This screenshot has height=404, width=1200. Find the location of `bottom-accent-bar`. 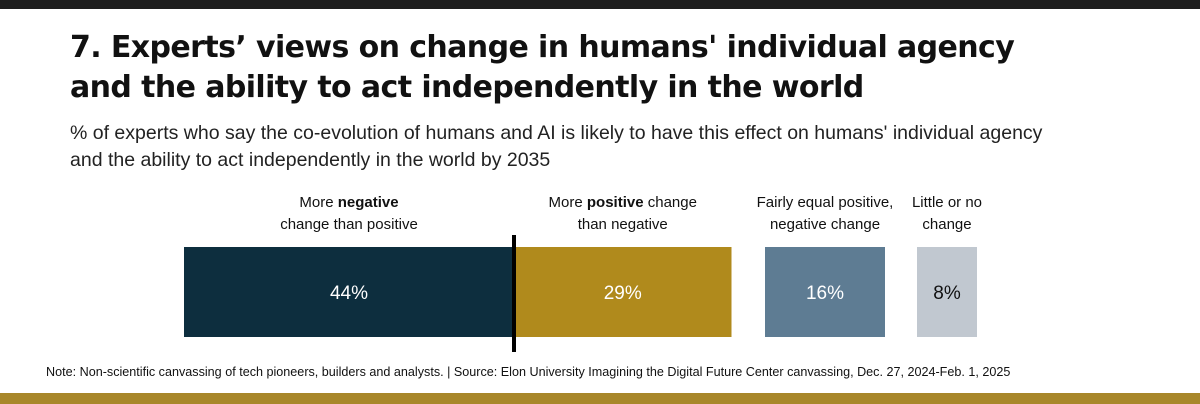

bottom-accent-bar is located at coordinates (600, 398).